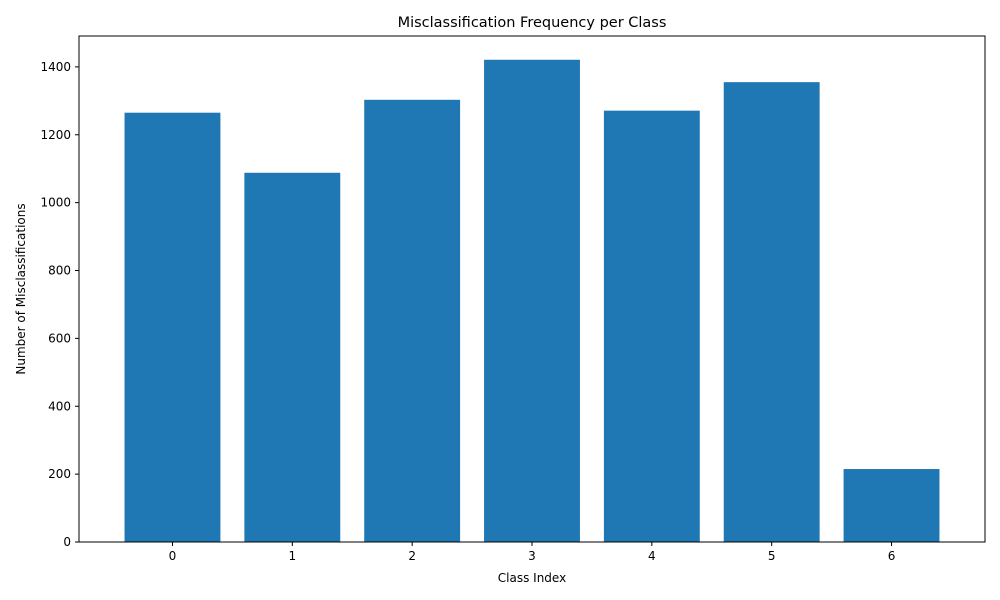 Image resolution: width=1000 pixels, height=600 pixels. What do you see at coordinates (55, 203) in the screenshot?
I see `y-tick-label: 1000` at bounding box center [55, 203].